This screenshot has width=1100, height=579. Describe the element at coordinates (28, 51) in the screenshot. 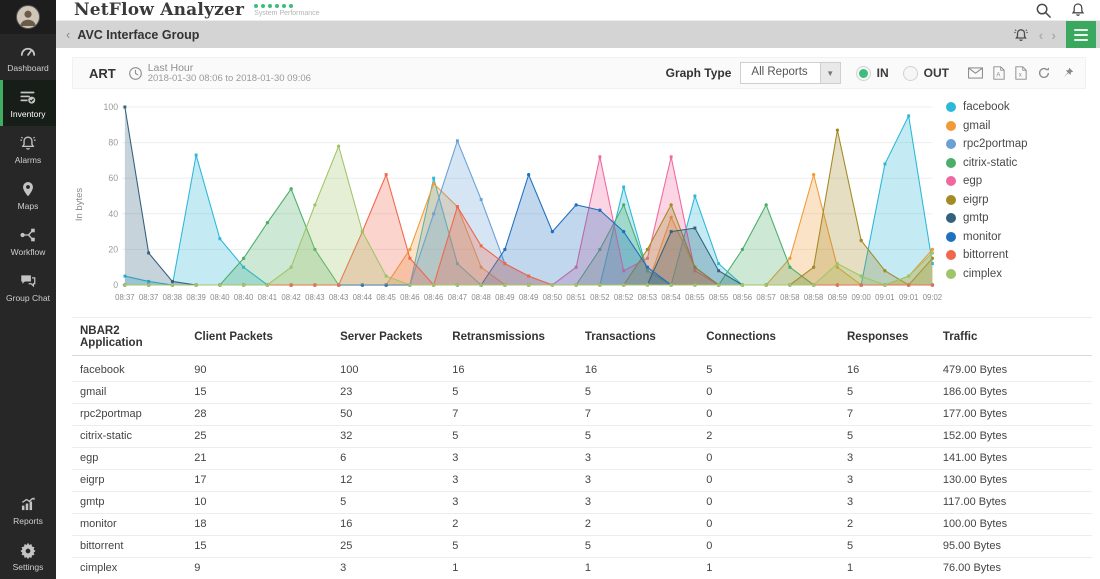

I see `dashboard-icon` at that location.